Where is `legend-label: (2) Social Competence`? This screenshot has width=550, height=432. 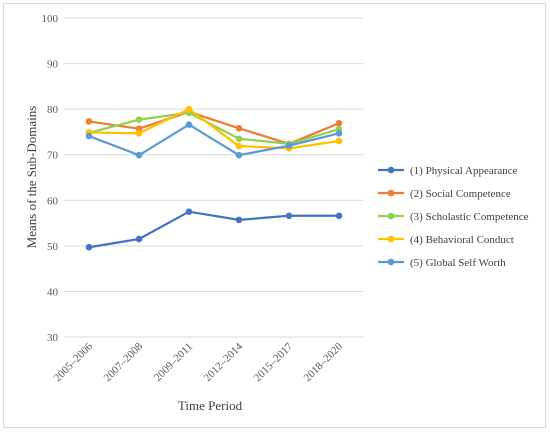
legend-label: (2) Social Competence is located at coordinates (460, 194).